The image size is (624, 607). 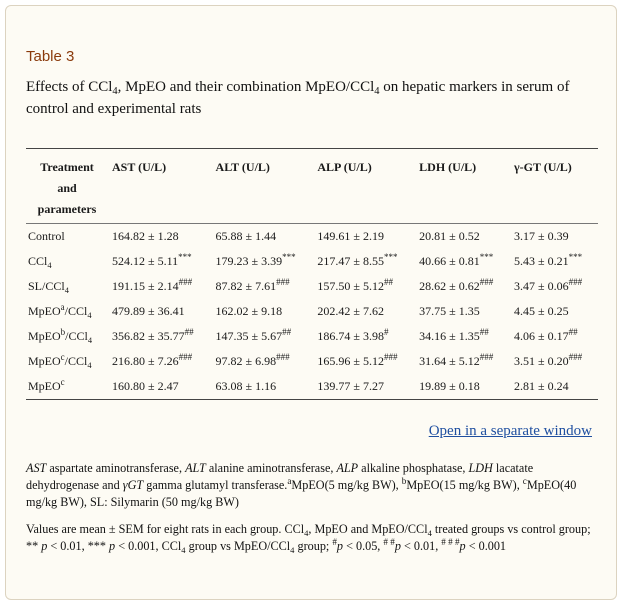 I want to click on treatment-text: Control, so click(x=46, y=236).